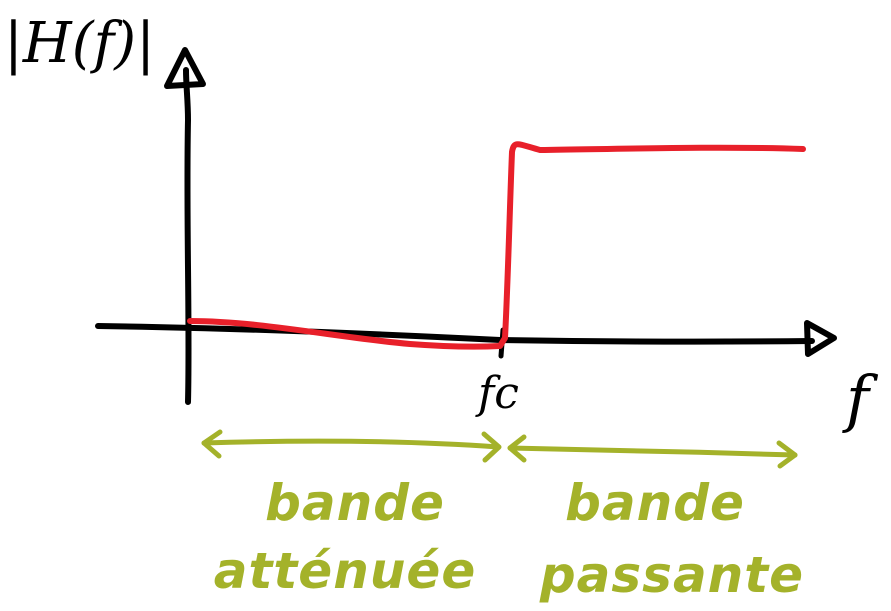  I want to click on cutoff-label: fc, so click(497, 393).